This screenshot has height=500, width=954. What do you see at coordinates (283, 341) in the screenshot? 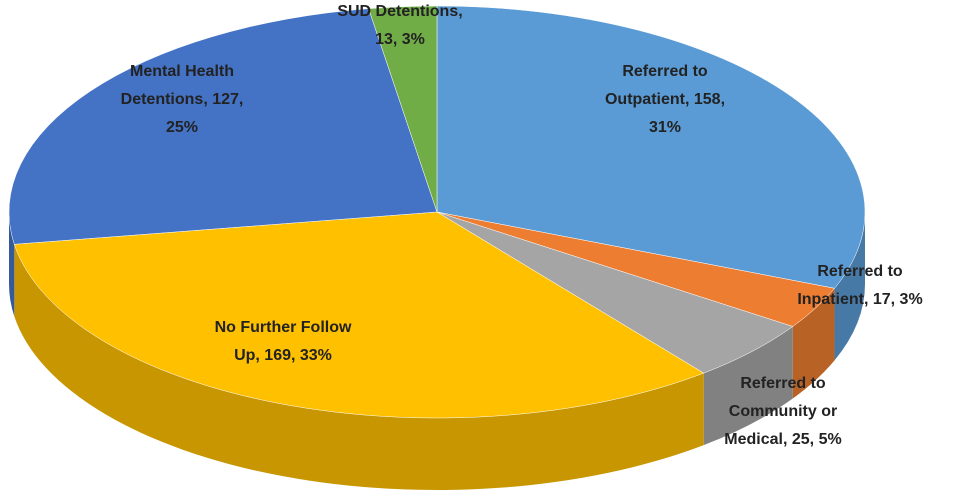
I see `data-label: No Further Follow Up, 169, 33%` at bounding box center [283, 341].